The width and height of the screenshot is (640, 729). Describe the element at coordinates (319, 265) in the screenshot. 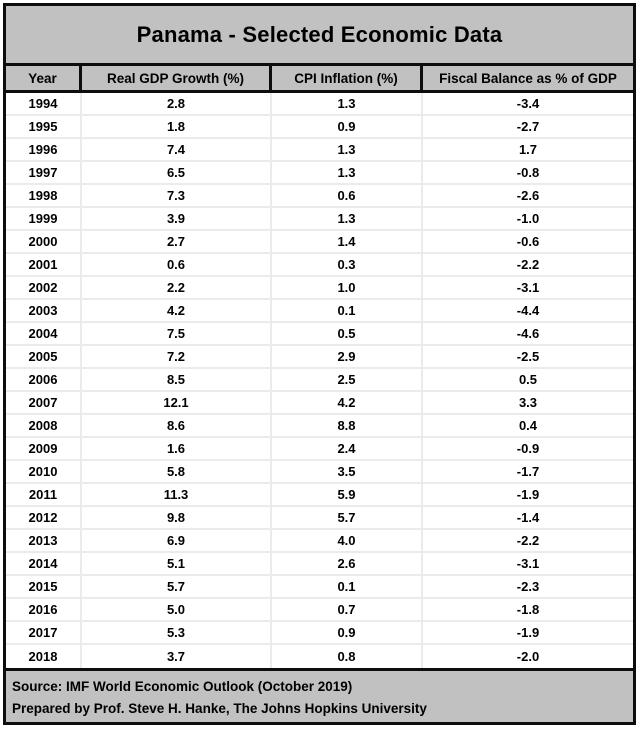

I see `table-row: 2001 0.6 0.3 -2.2` at that location.